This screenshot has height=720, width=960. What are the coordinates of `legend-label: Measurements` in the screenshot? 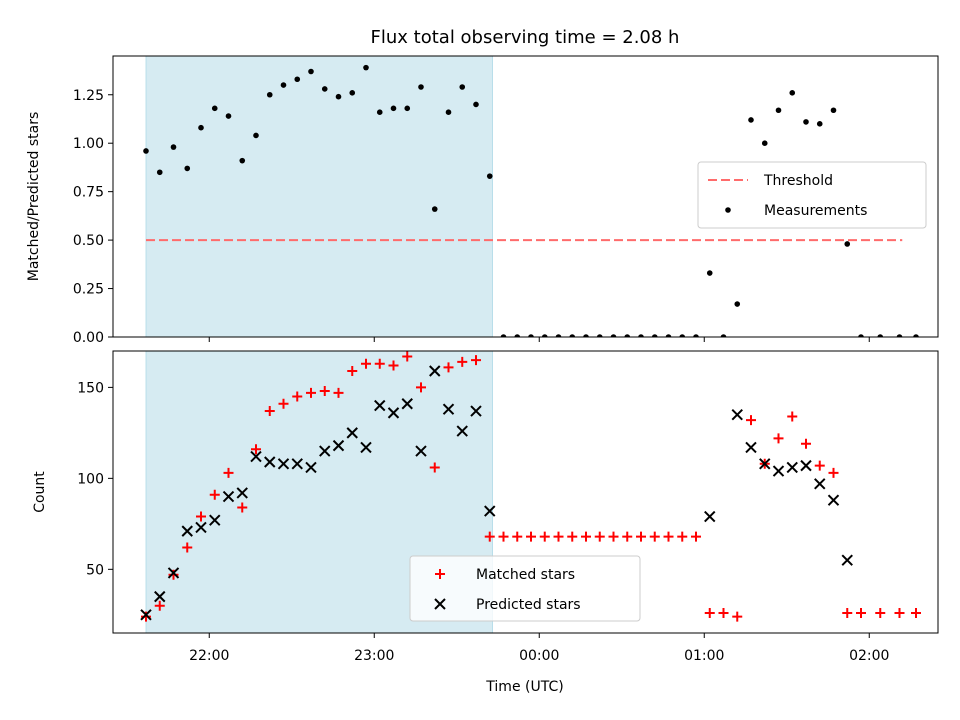 It's located at (815, 211).